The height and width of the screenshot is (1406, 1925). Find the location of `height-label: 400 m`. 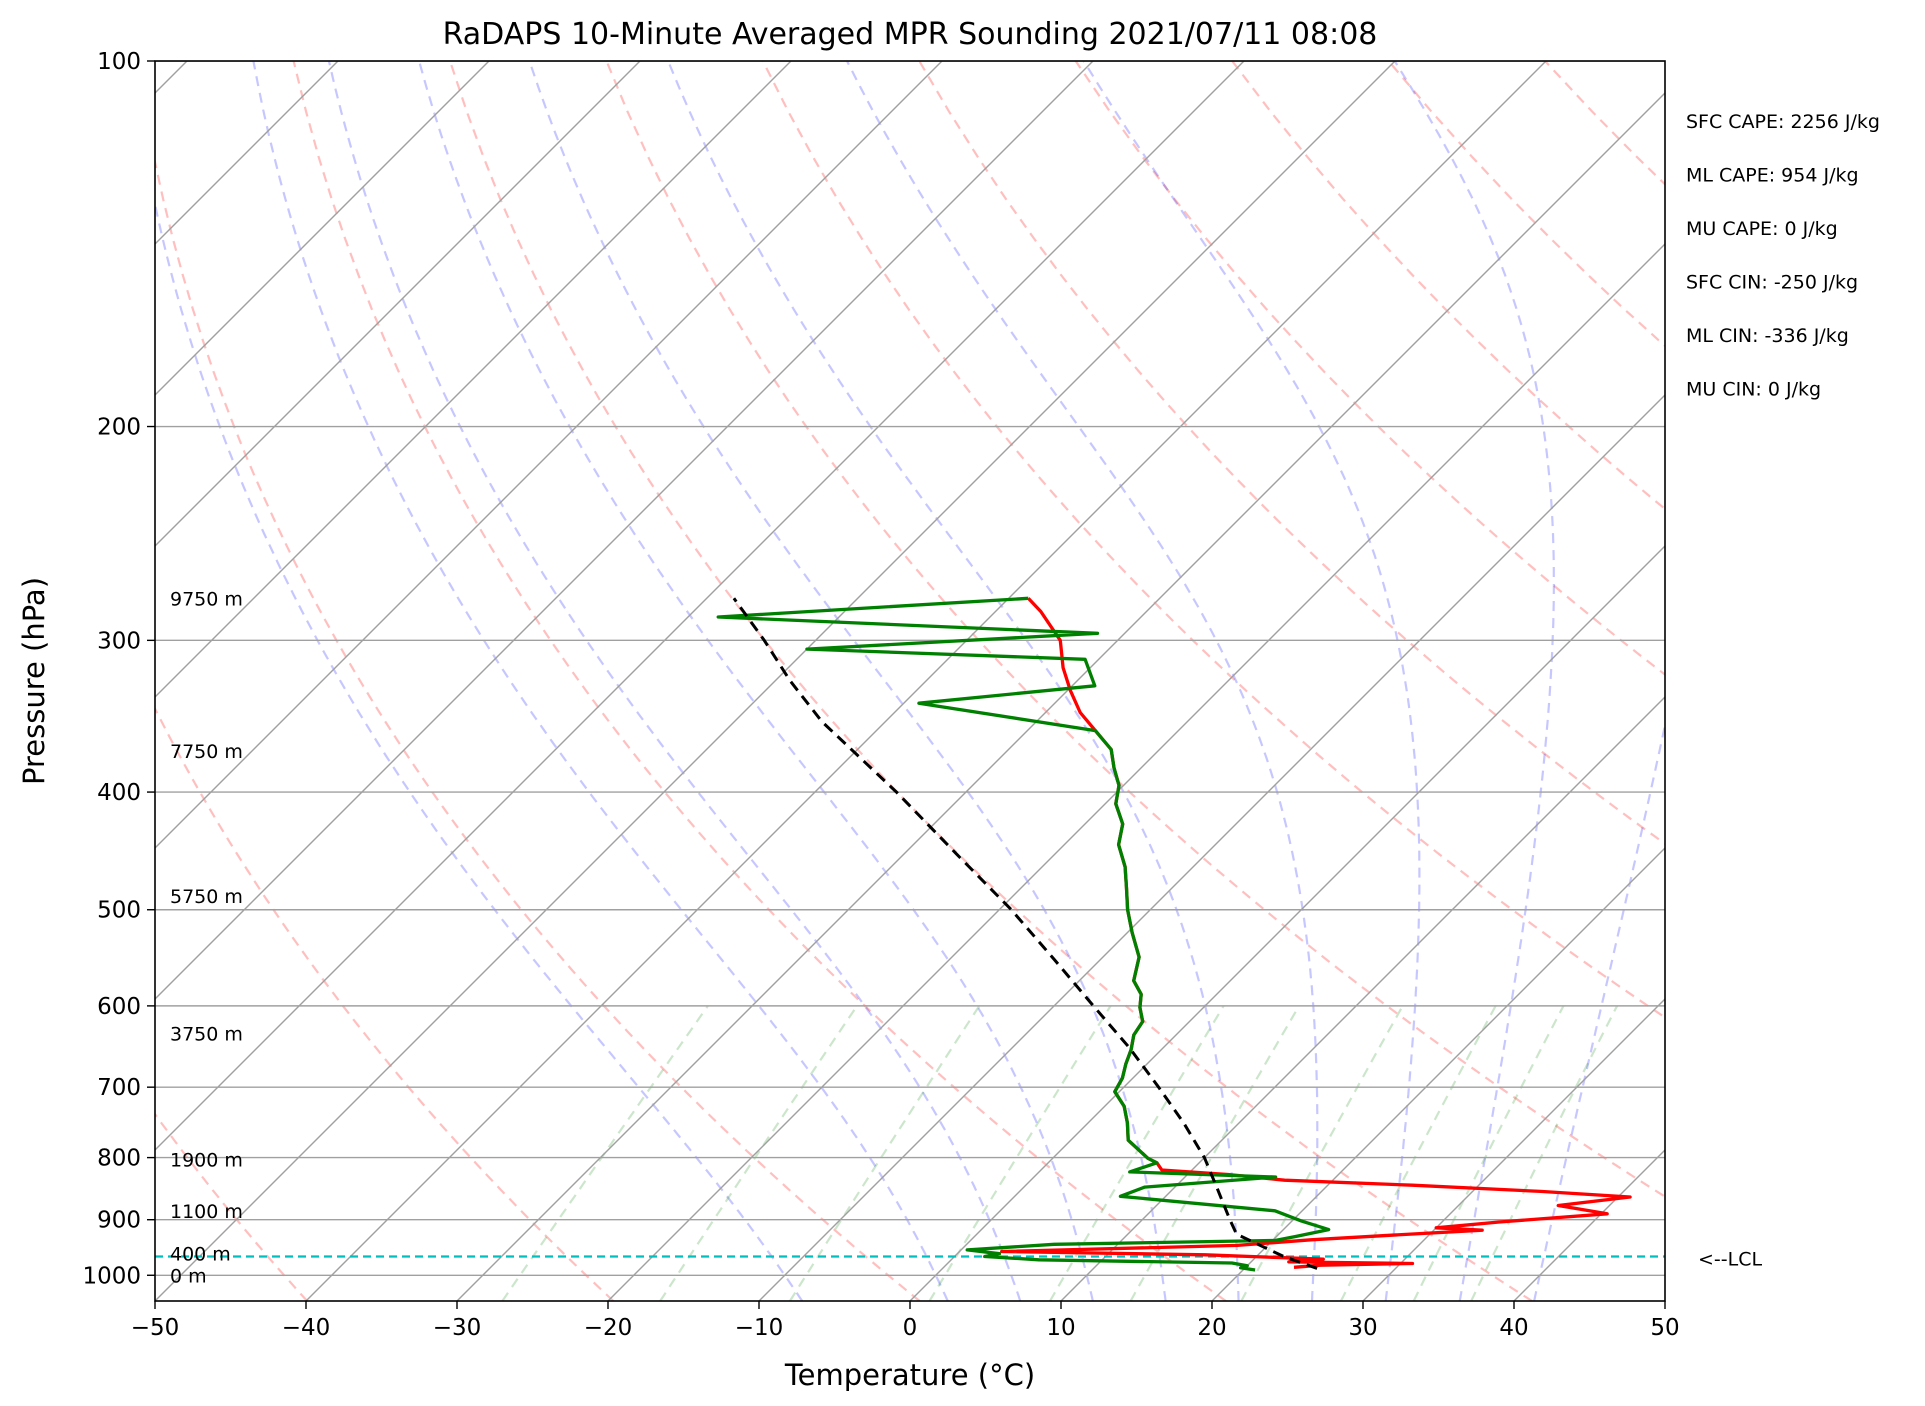

height-label: 400 m is located at coordinates (200, 1255).